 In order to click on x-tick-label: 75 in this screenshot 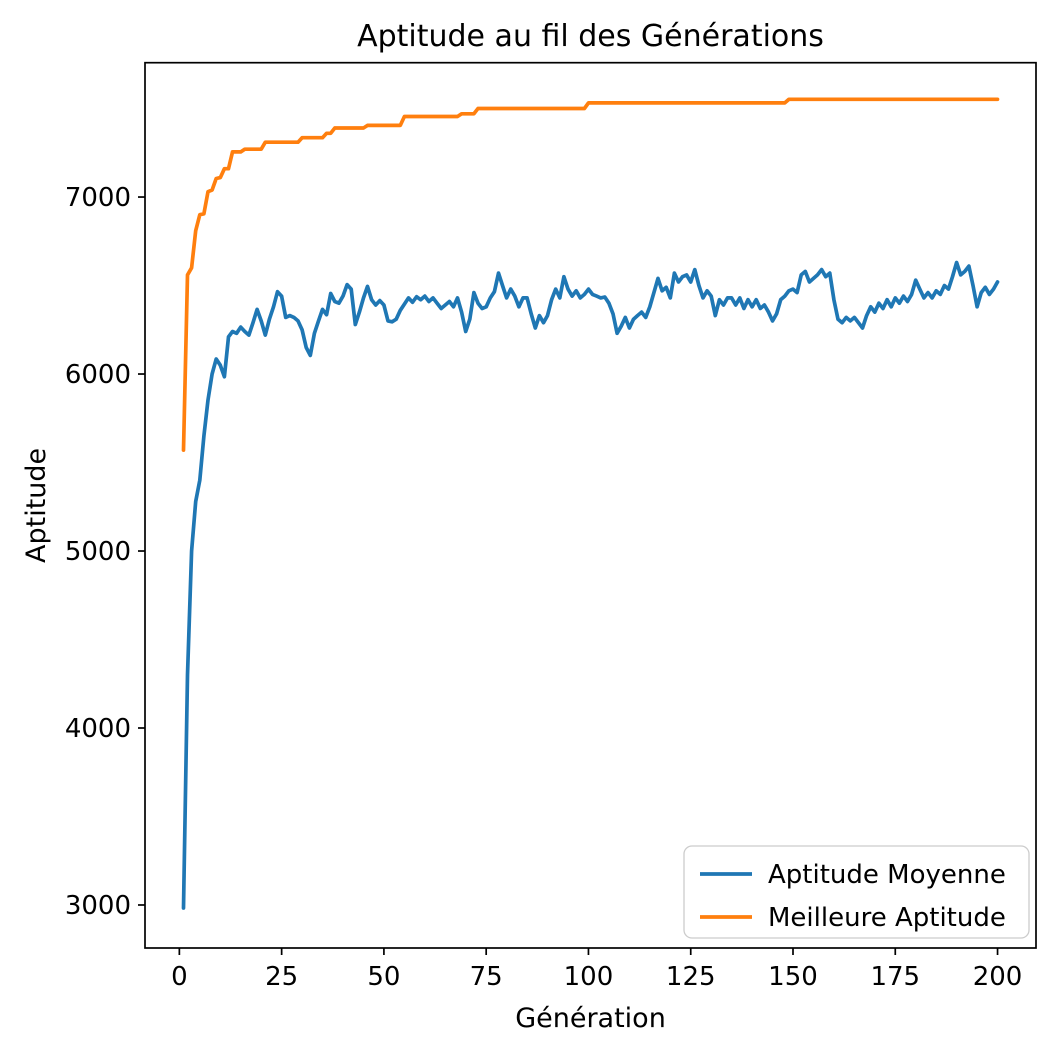, I will do `click(486, 977)`.